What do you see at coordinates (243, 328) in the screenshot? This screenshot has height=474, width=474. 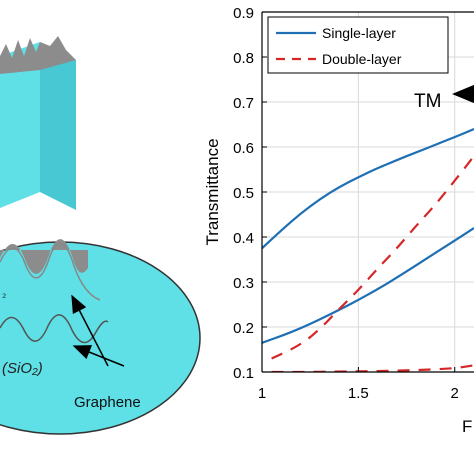 I see `y-tick-label: 0.2` at bounding box center [243, 328].